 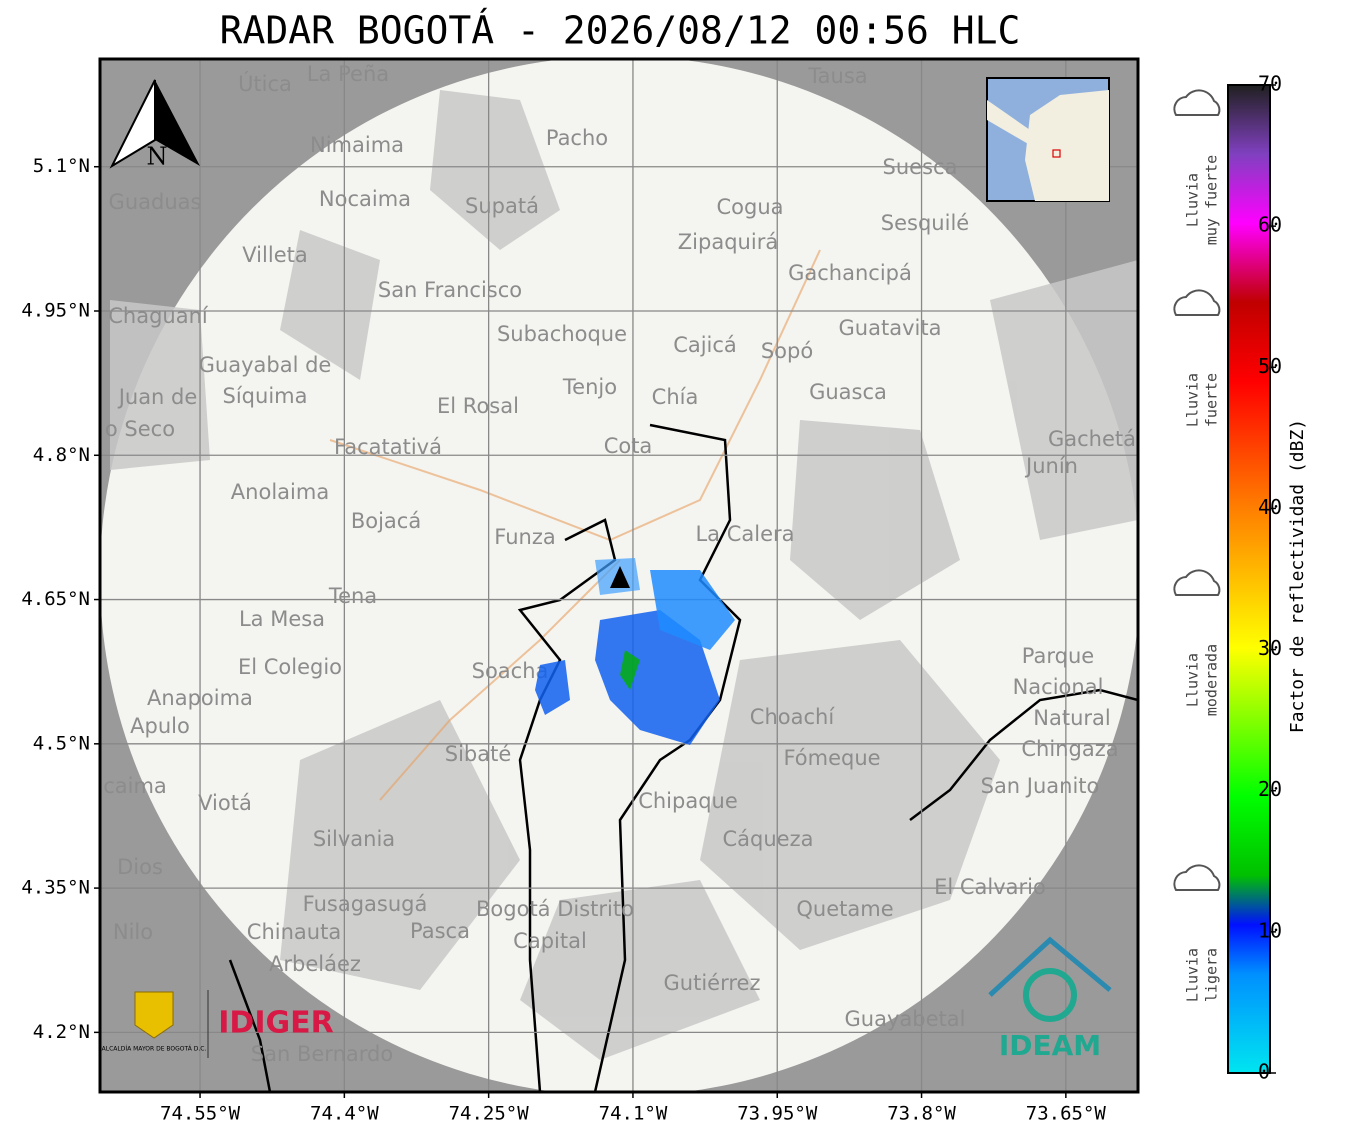 I want to click on colorbar-ticks: 0 10 20 30 40 50 60 70, so click(x=1270, y=578).